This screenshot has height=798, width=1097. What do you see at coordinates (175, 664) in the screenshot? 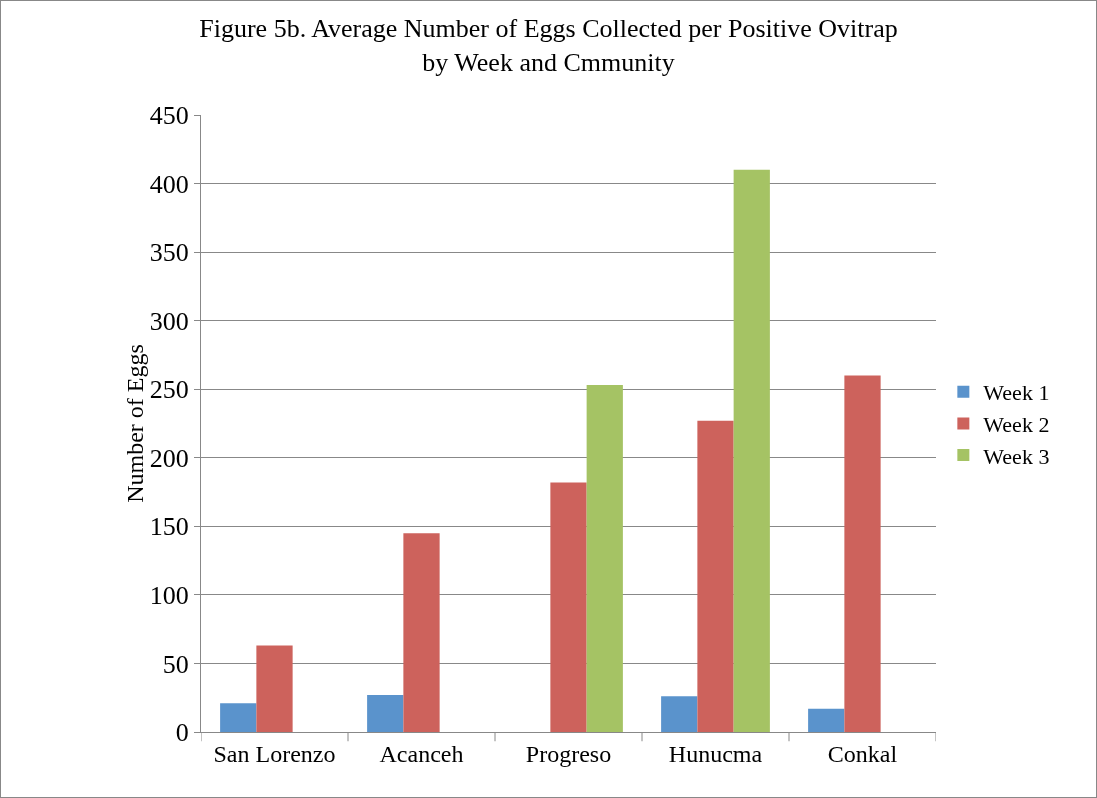
I see `y-tick-label: 50` at bounding box center [175, 664].